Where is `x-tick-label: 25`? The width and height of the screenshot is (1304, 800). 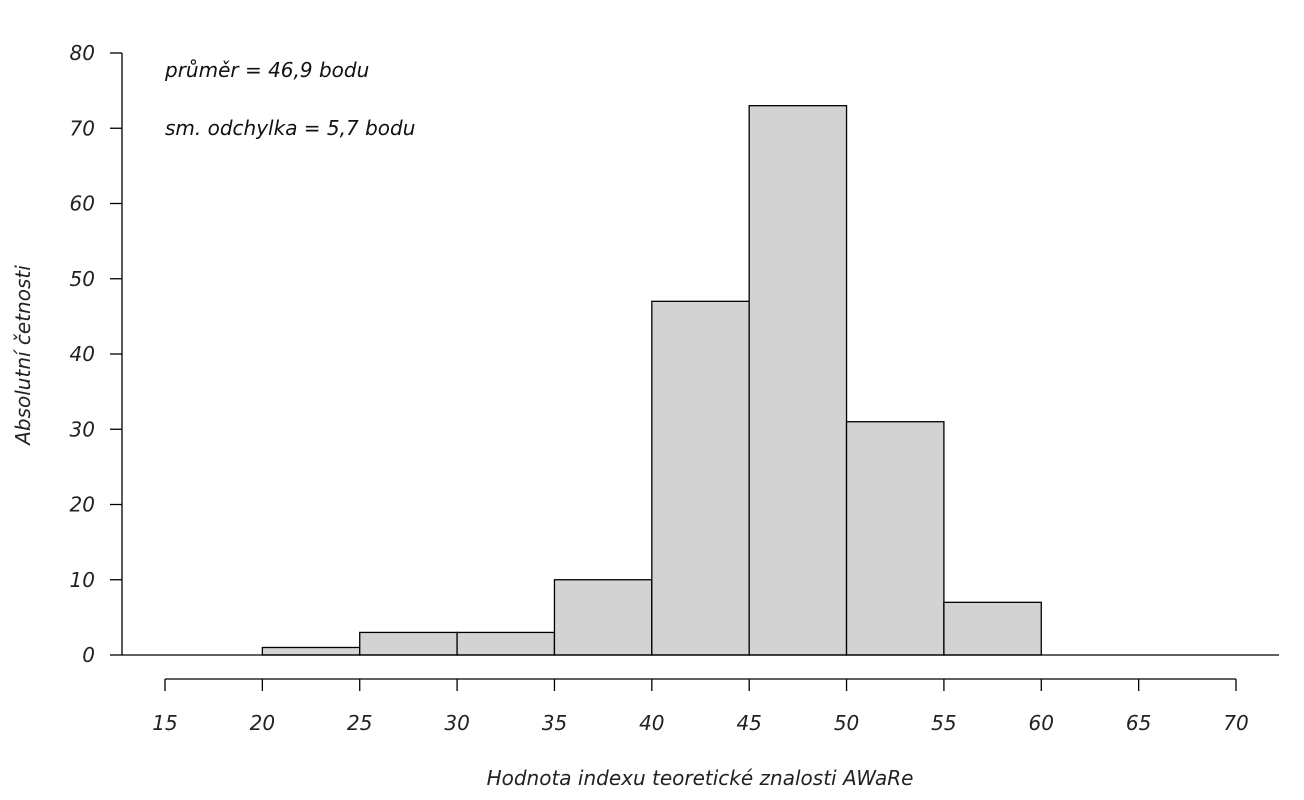 x-tick-label: 25 is located at coordinates (359, 723).